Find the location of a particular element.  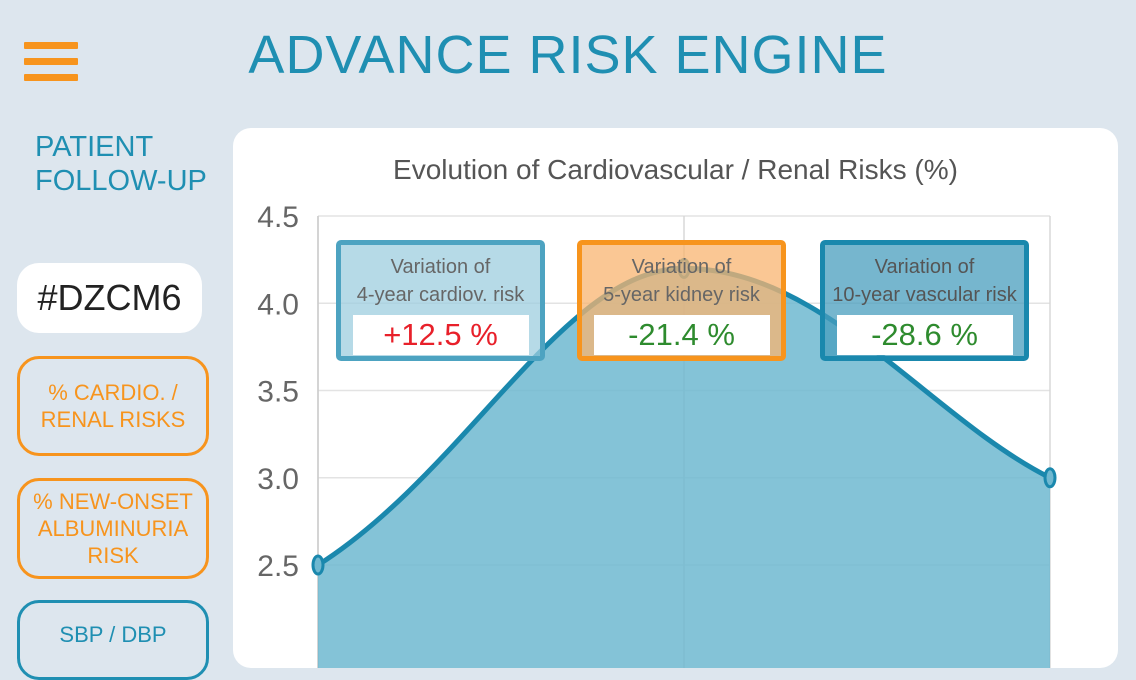

variation-value: -21.4 % is located at coordinates (681, 335).